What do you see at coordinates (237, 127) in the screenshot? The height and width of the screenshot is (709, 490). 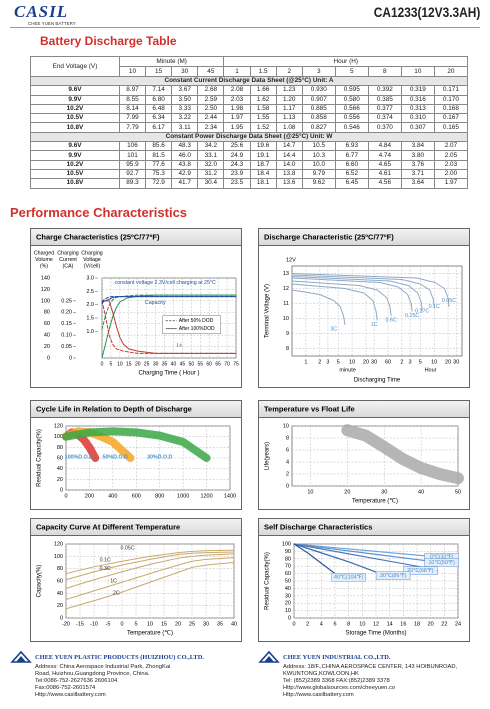 I see `cell: 1.95` at bounding box center [237, 127].